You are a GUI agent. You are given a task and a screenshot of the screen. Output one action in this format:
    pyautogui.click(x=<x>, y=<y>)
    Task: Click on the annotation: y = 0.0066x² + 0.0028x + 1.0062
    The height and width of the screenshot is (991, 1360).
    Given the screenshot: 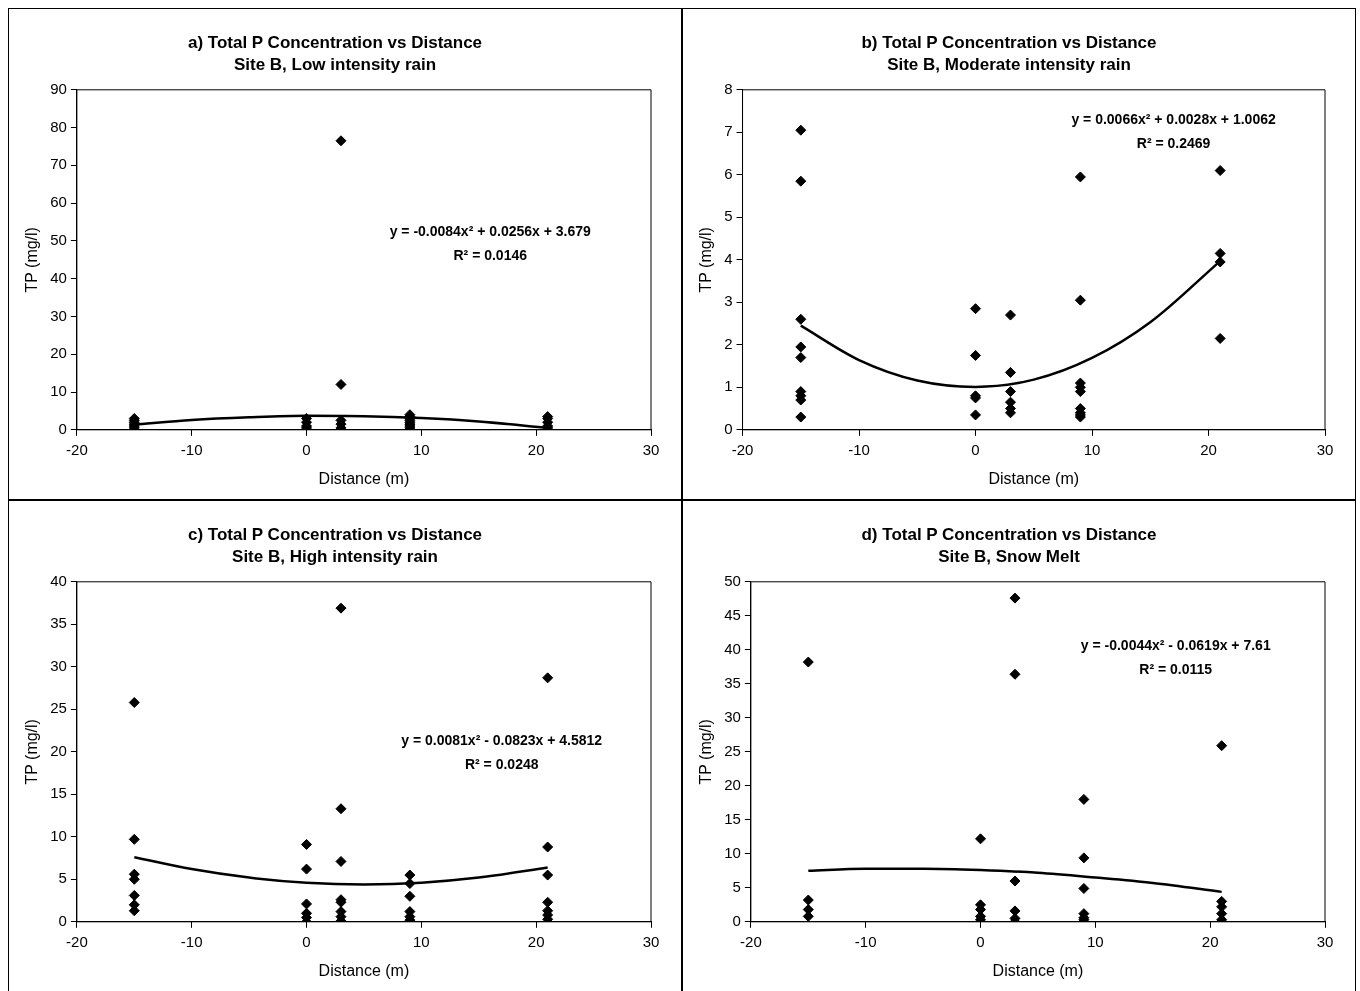 What is the action you would take?
    pyautogui.click(x=1173, y=118)
    